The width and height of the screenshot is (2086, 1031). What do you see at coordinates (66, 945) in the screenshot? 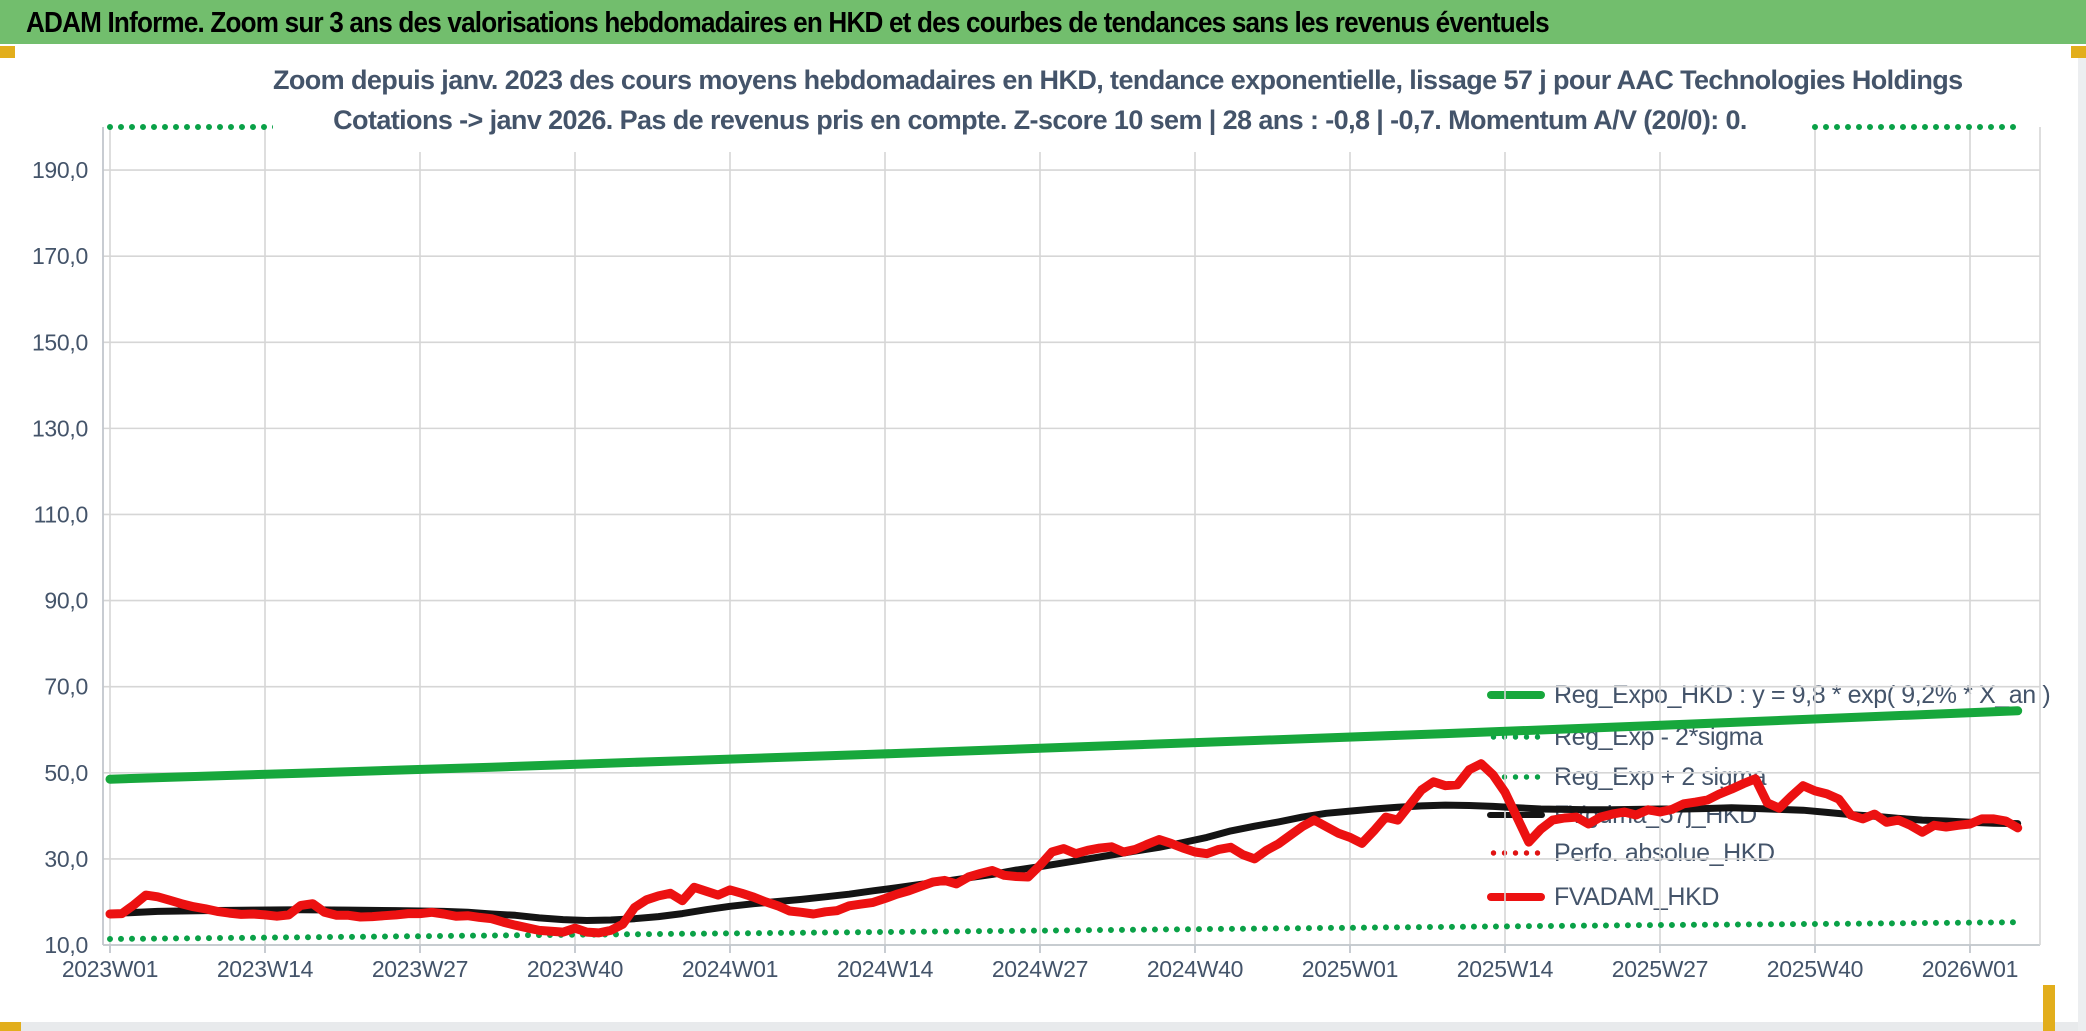
I see `y-axis-label: 10,0` at bounding box center [66, 945].